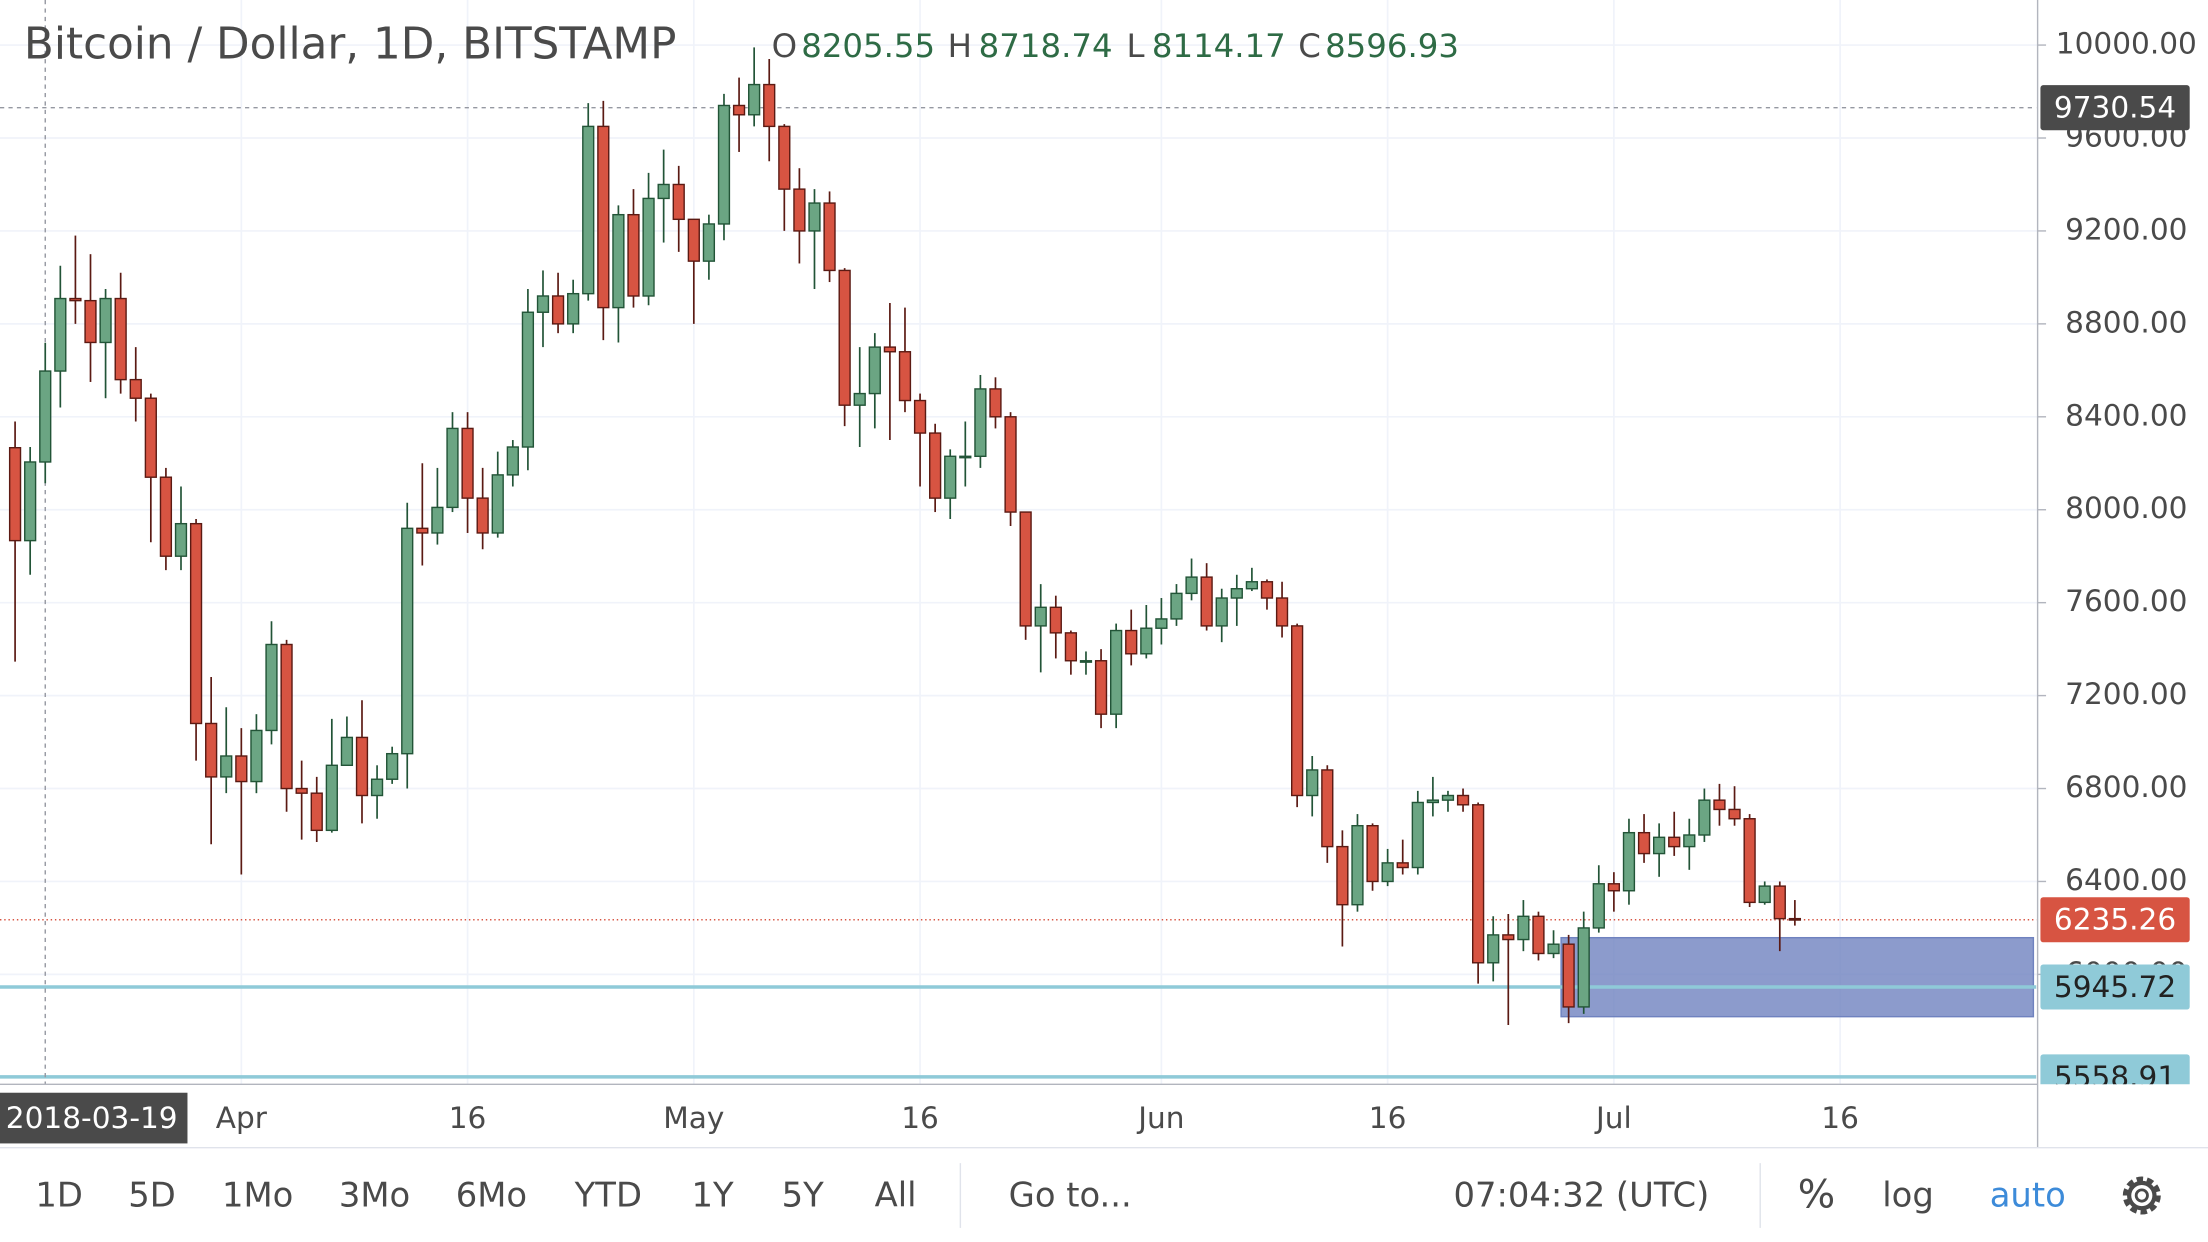 This screenshot has height=1242, width=2208. I want to click on ohlc-label: O, so click(784, 46).